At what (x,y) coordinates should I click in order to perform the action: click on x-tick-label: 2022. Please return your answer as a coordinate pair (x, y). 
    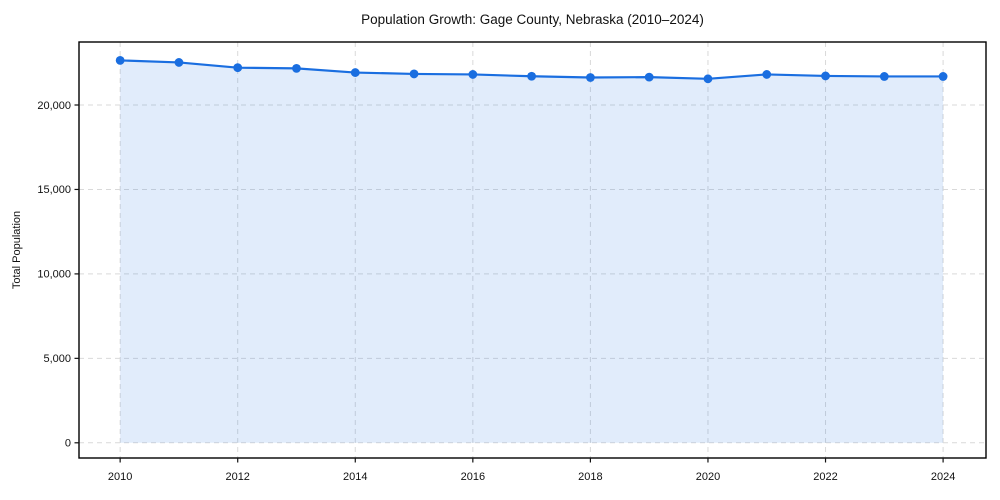
    Looking at the image, I should click on (825, 477).